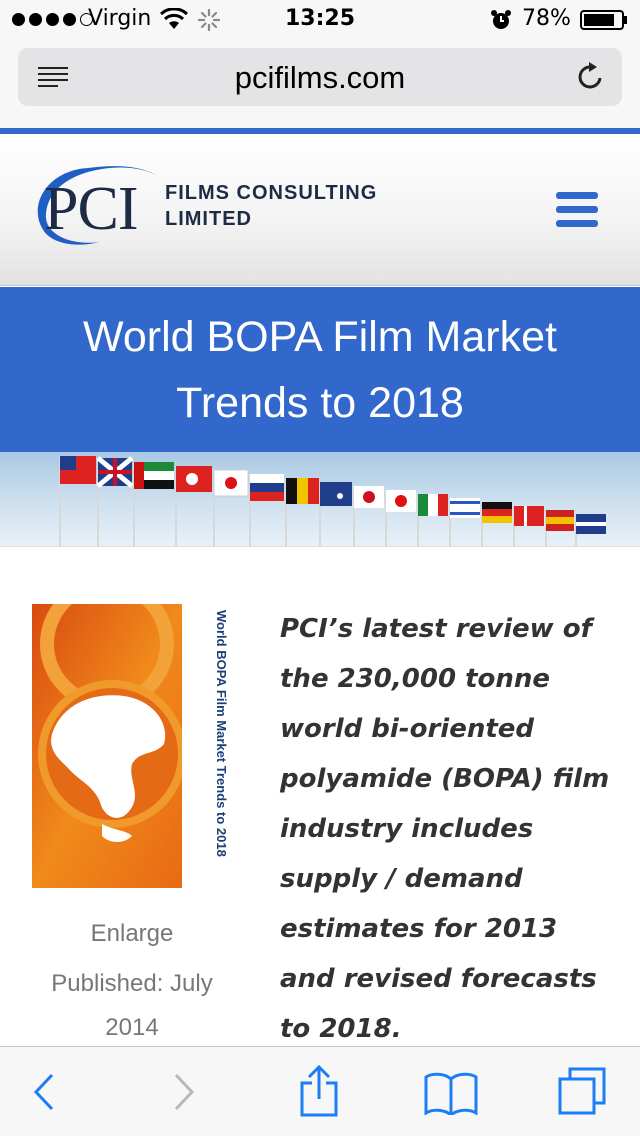 The height and width of the screenshot is (1136, 640). I want to click on url-text: pcifilms.com, so click(320, 77).